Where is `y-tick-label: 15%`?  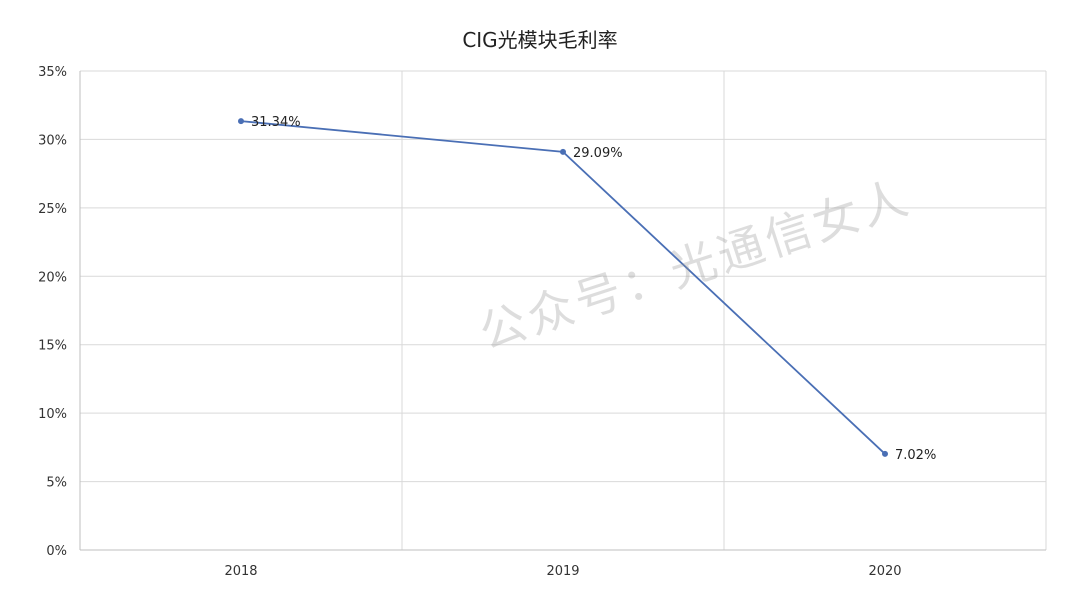 y-tick-label: 15% is located at coordinates (52, 346).